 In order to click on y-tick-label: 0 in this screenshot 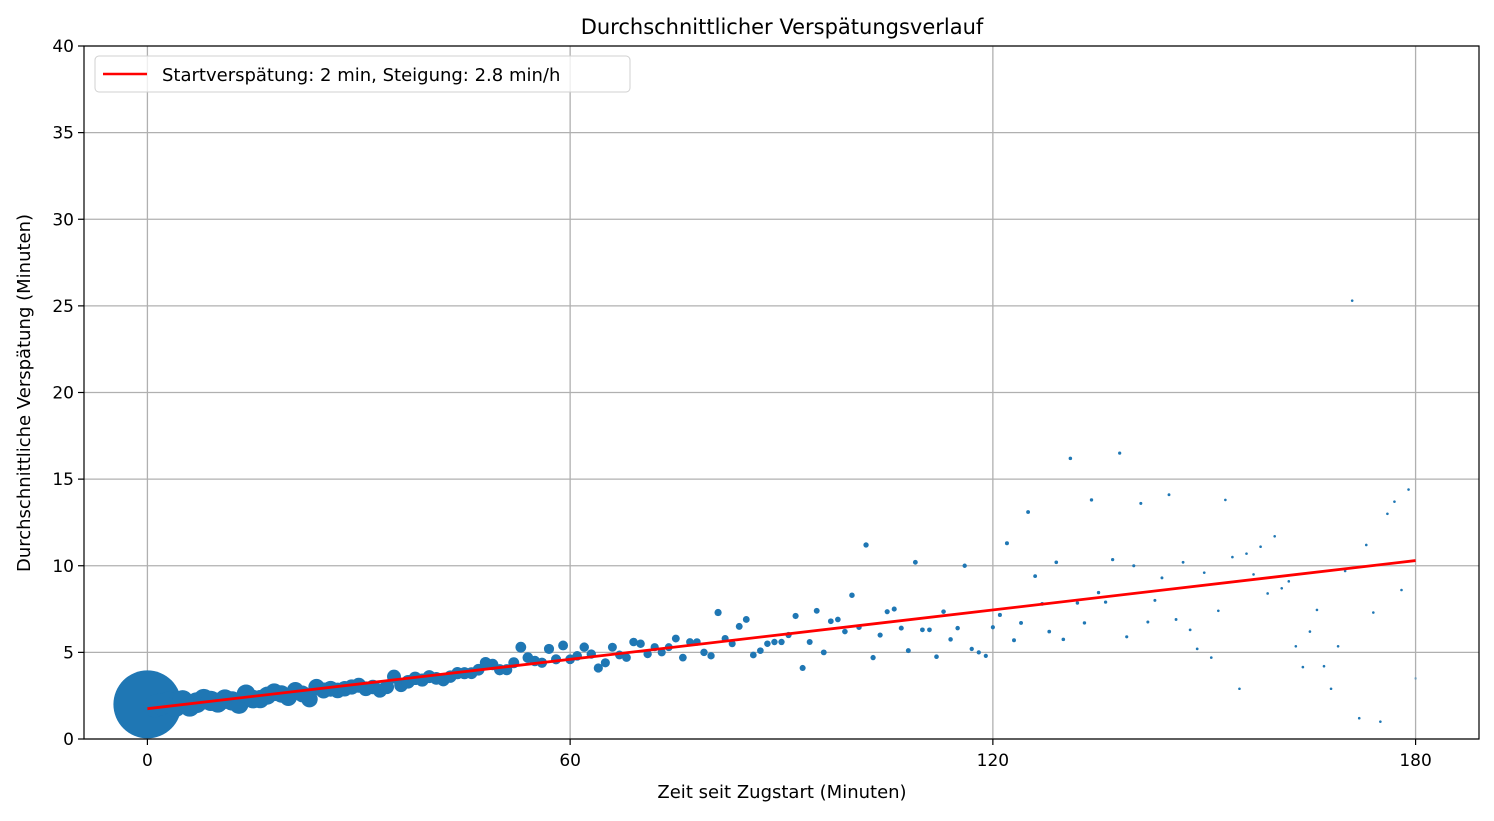, I will do `click(68, 740)`.